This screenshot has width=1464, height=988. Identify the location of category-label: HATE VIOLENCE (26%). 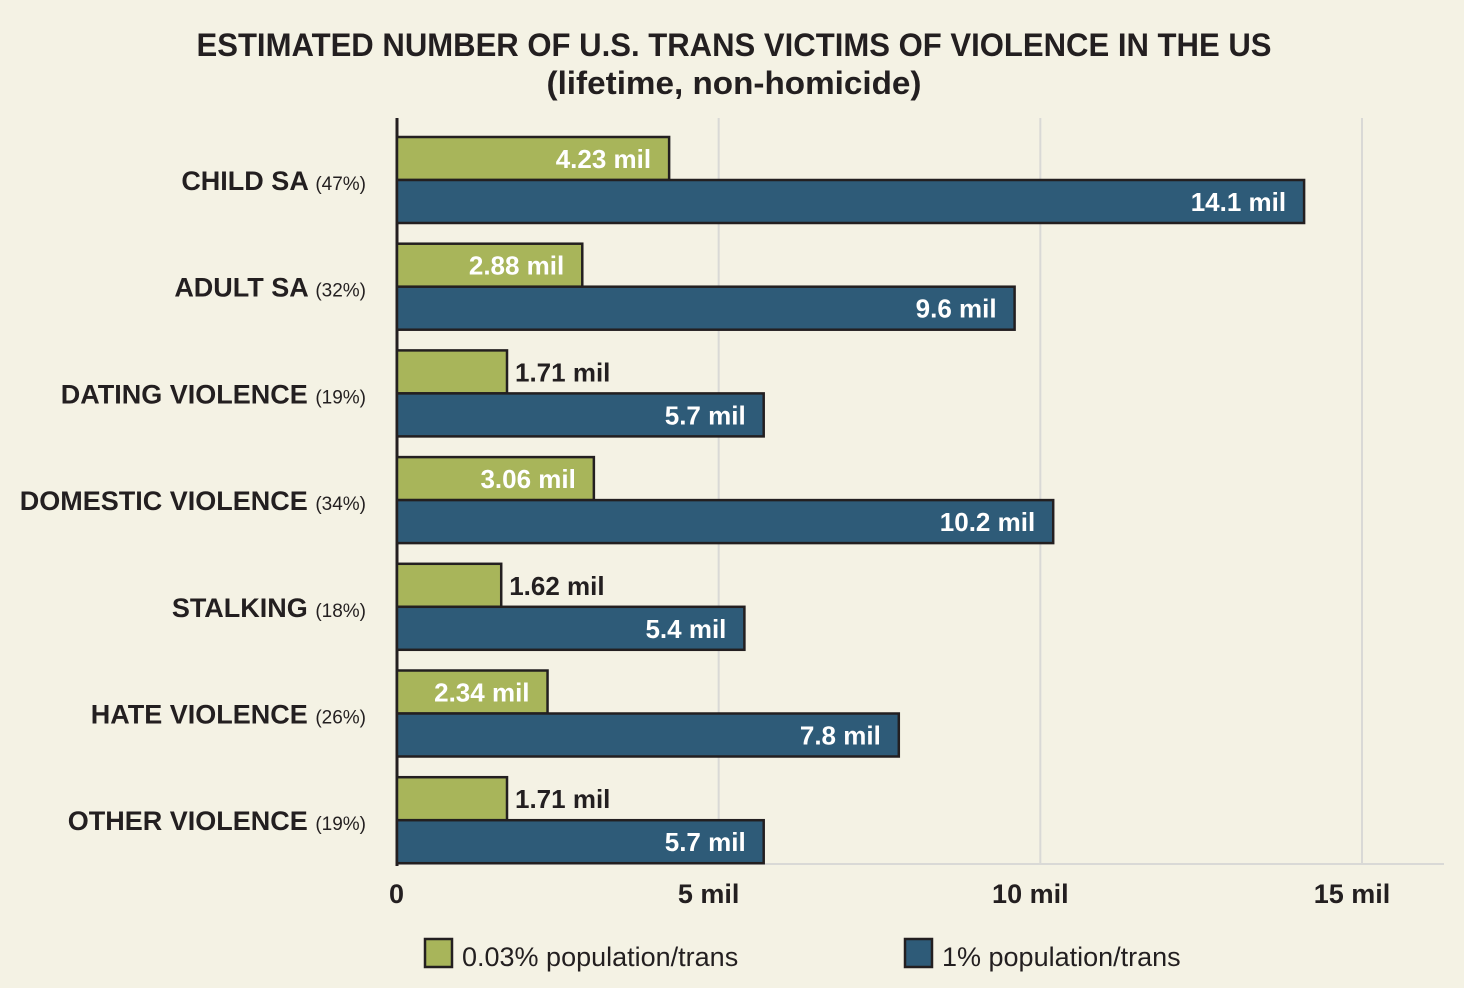
(228, 715).